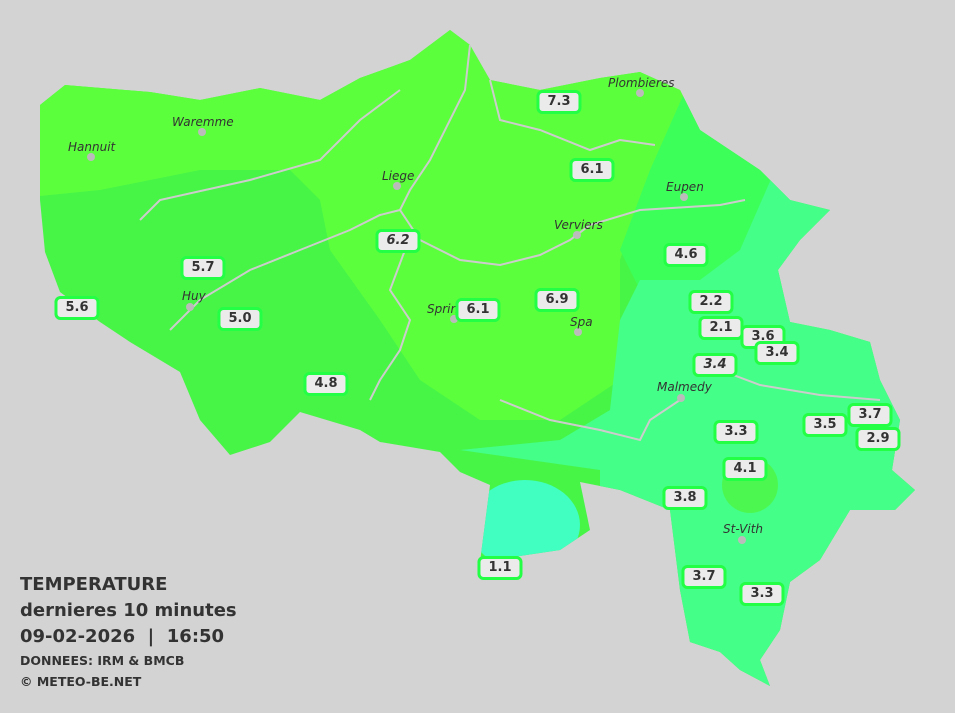 Image resolution: width=955 pixels, height=713 pixels. I want to click on city-label: St-Vith, so click(743, 529).